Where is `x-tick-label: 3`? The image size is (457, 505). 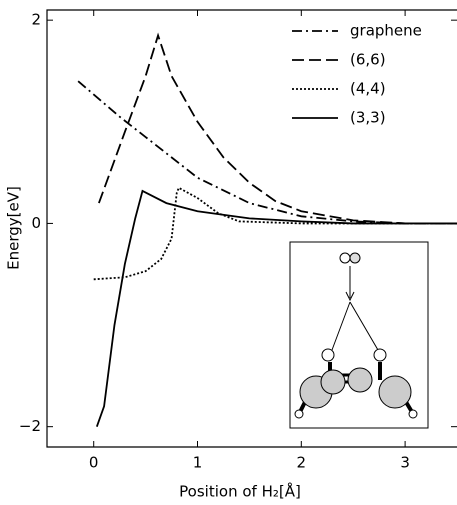
x-tick-label: 3 is located at coordinates (405, 463).